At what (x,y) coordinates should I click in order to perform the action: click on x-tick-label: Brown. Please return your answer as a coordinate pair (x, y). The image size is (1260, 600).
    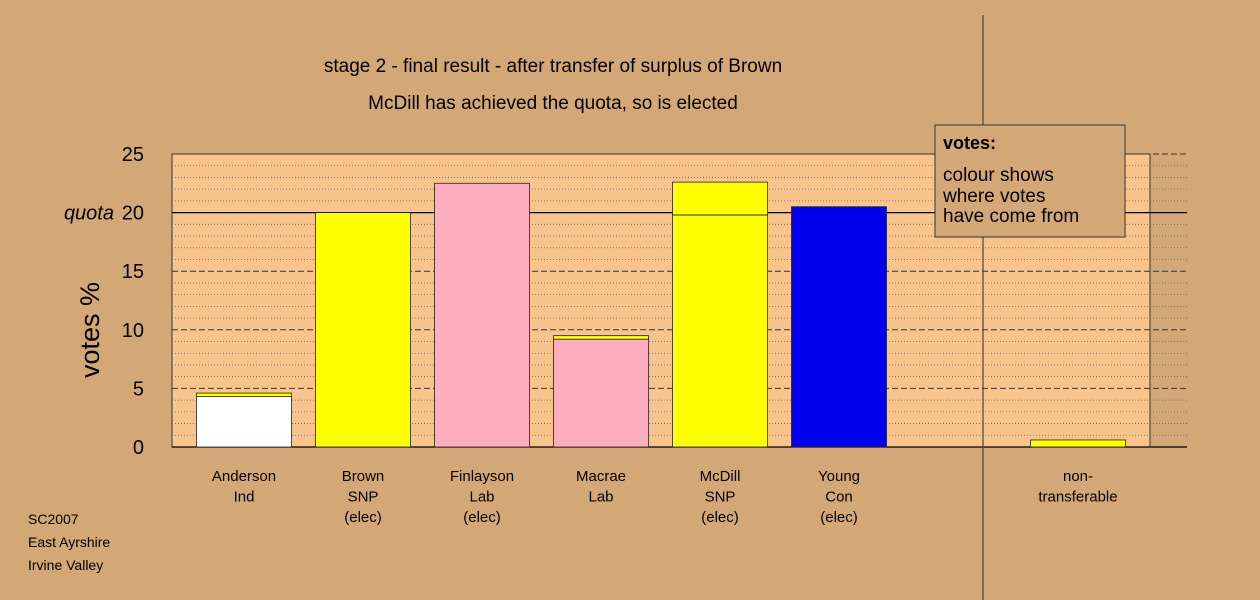
    Looking at the image, I should click on (363, 476).